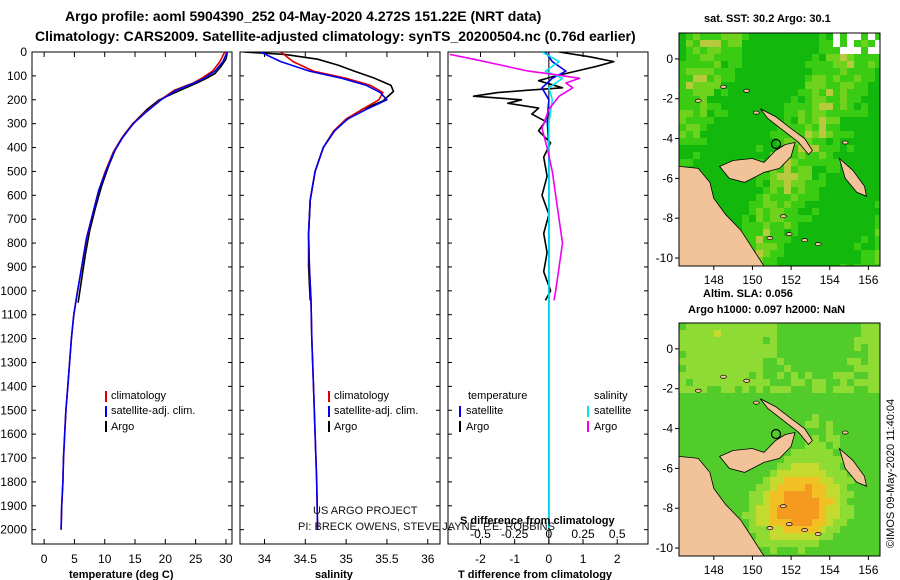 This screenshot has height=580, width=900. What do you see at coordinates (548, 559) in the screenshot?
I see `difference-x-axis: -2 -1 0 1 2` at bounding box center [548, 559].